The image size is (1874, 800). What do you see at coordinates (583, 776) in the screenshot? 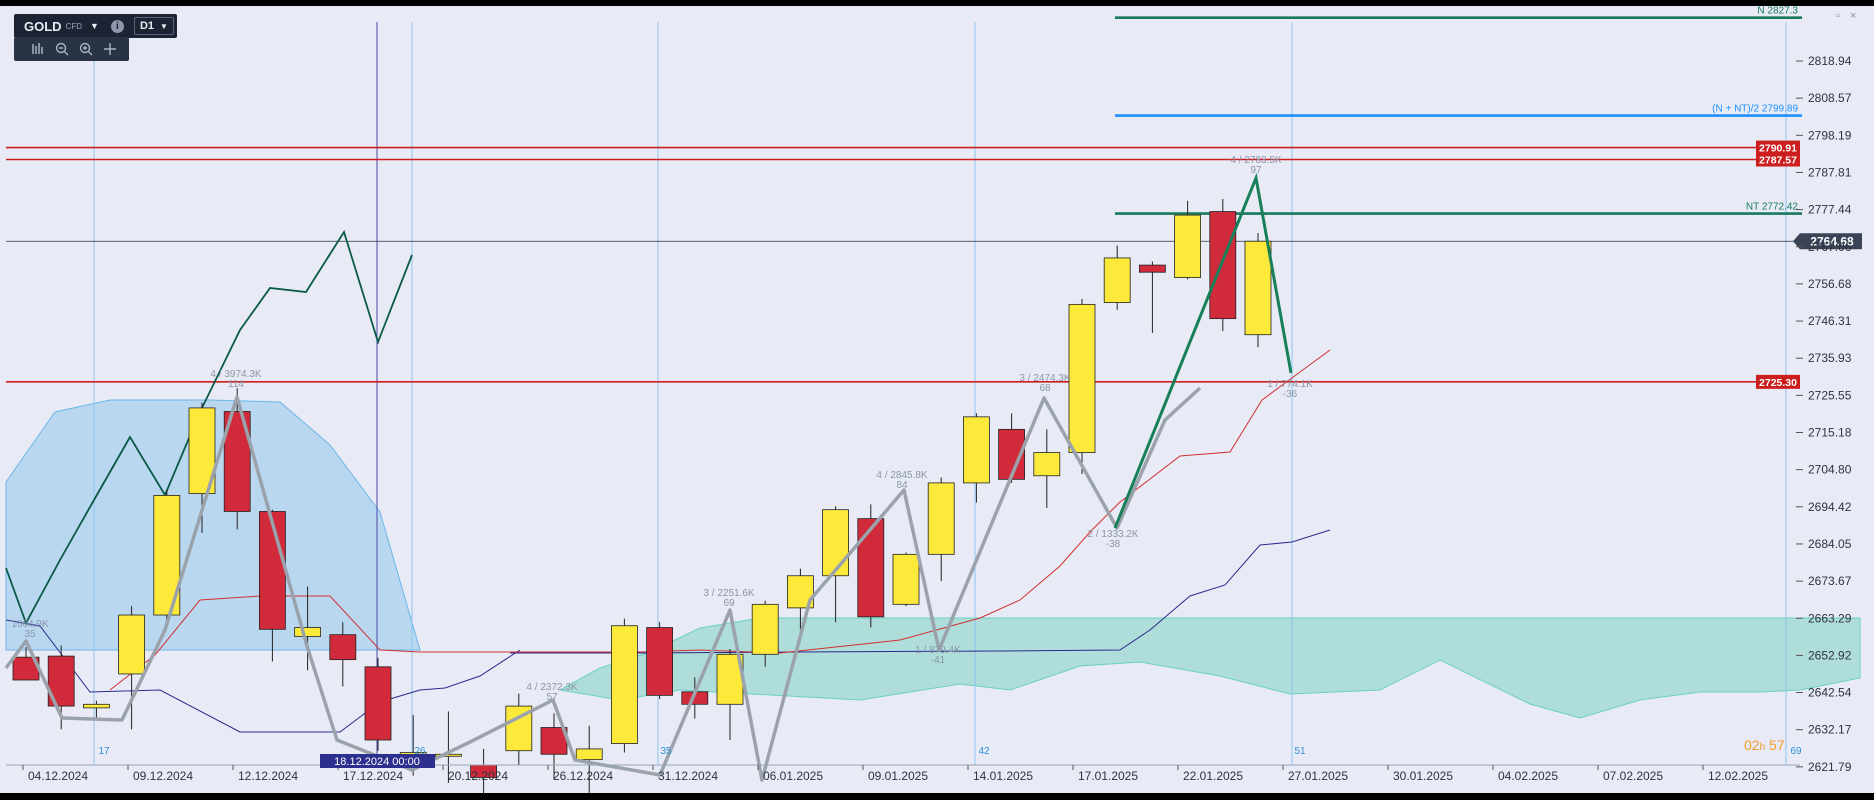
I see `x-tick-label: 26.12.2024` at bounding box center [583, 776].